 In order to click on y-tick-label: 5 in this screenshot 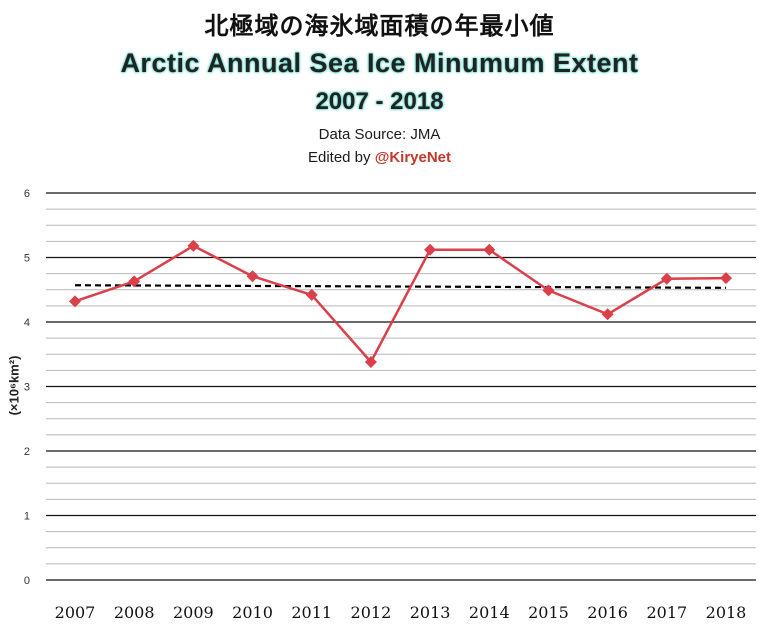, I will do `click(27, 259)`.